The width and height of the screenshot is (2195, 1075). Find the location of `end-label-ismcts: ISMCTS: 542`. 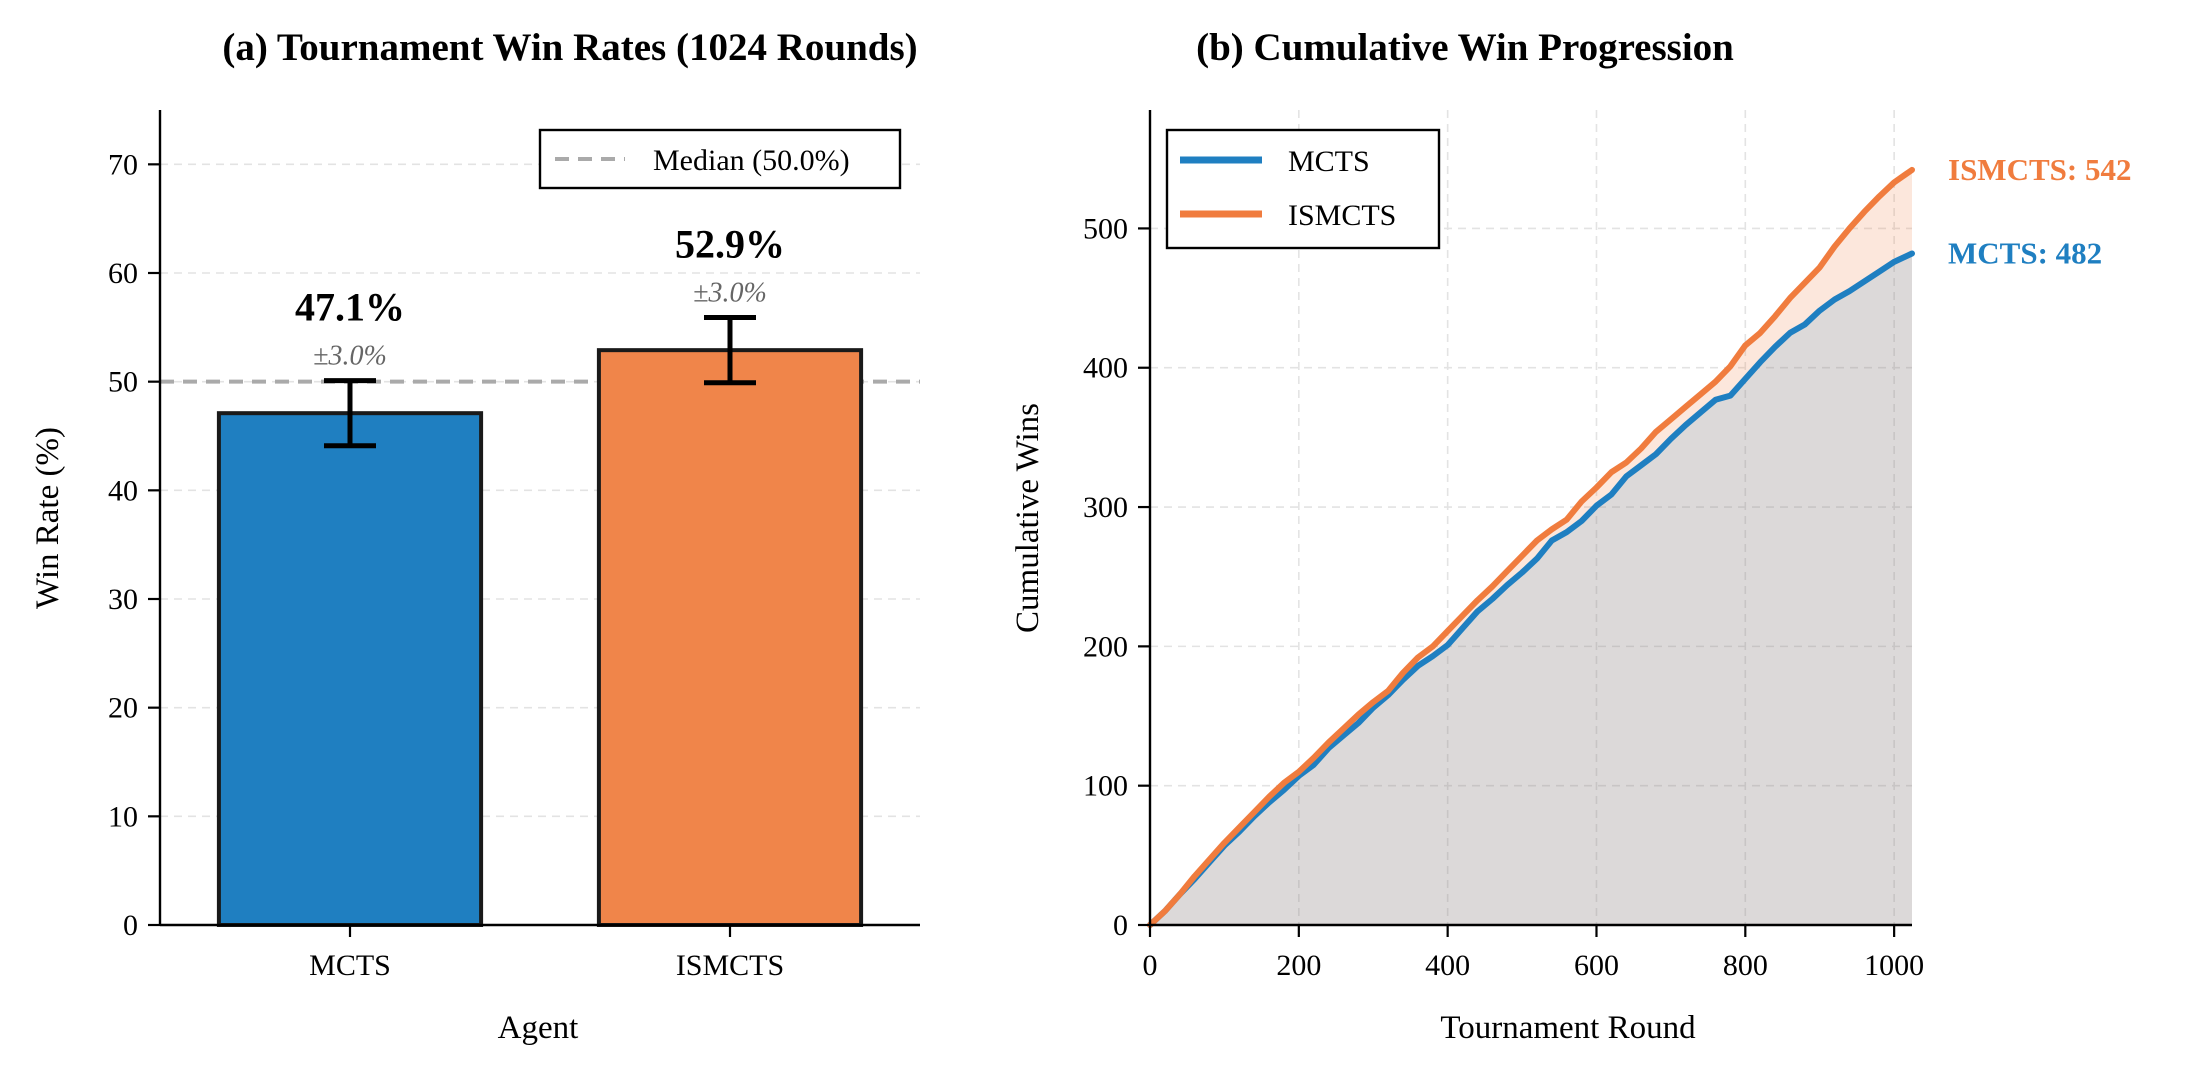

end-label-ismcts: ISMCTS: 542 is located at coordinates (2039, 169).